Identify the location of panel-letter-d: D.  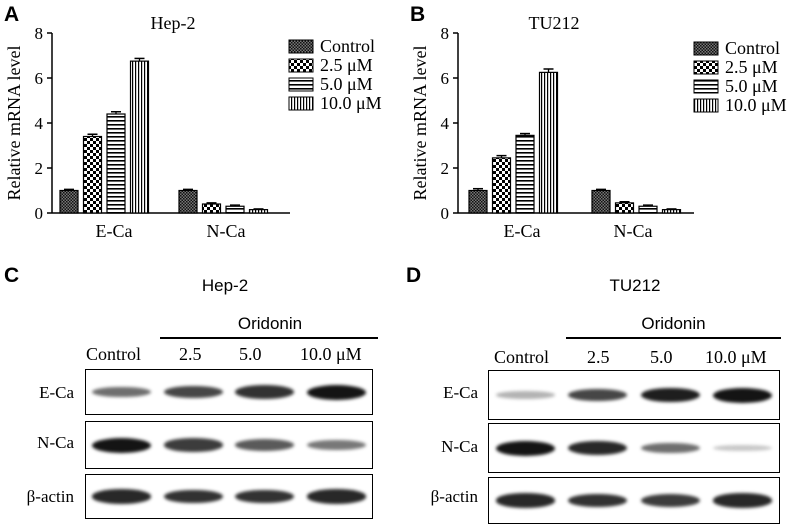
(414, 275).